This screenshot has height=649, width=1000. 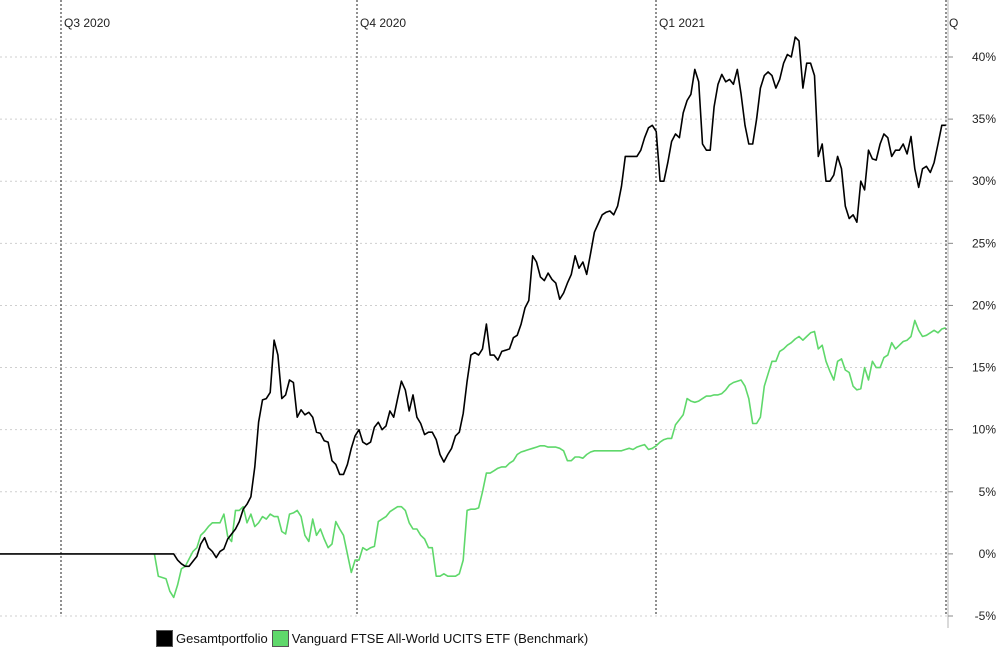 I want to click on y-tick-label: 40%, so click(x=984, y=57).